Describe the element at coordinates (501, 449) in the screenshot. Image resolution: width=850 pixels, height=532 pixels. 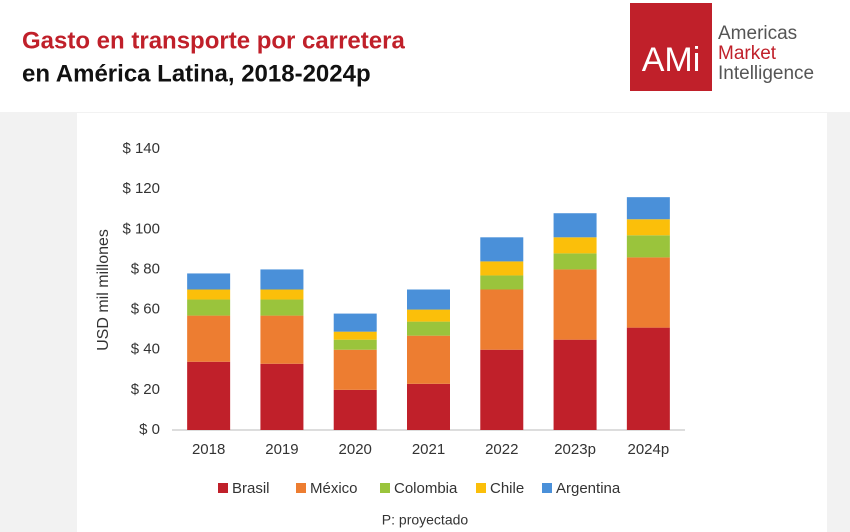
I see `x-tick-label: 2022` at that location.